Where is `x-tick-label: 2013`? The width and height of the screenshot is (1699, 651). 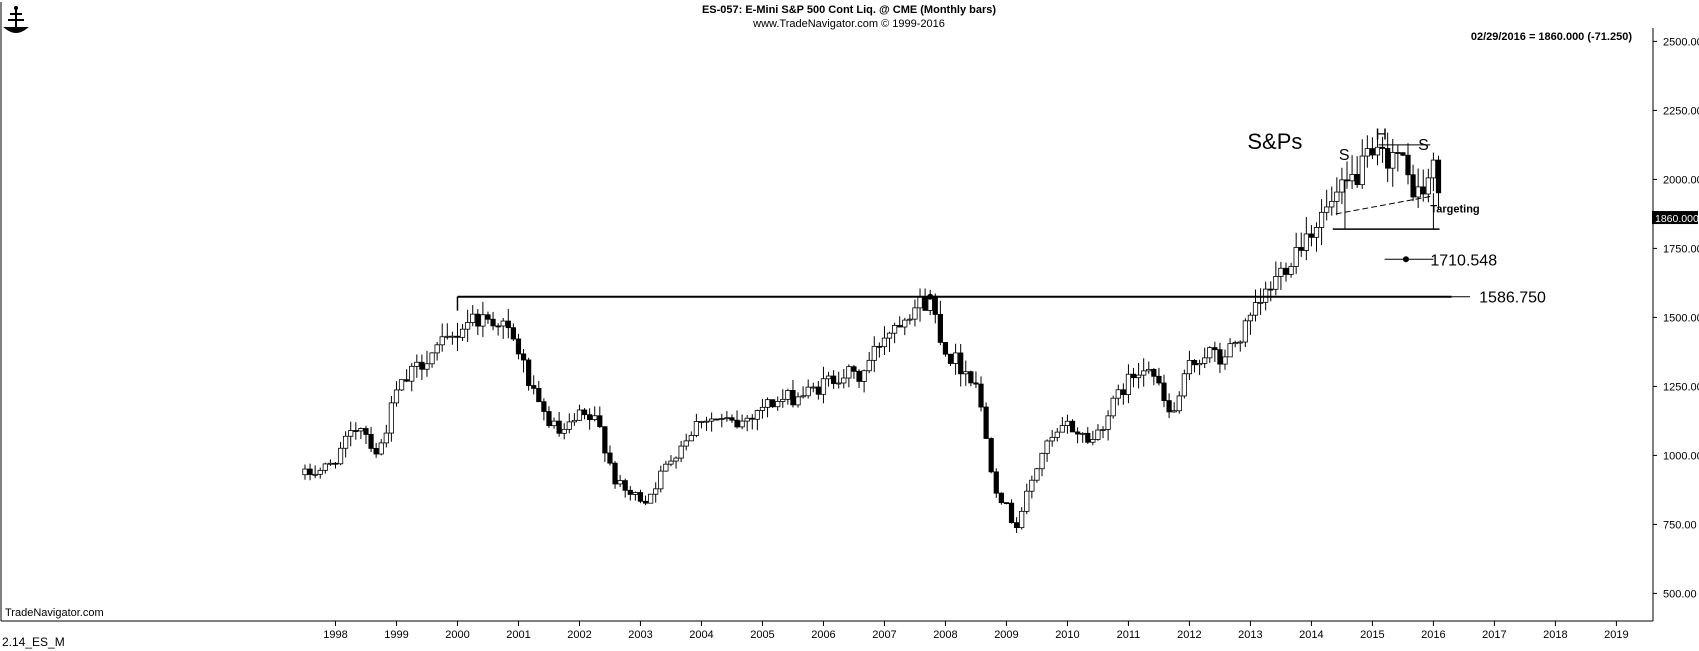
x-tick-label: 2013 is located at coordinates (1250, 635).